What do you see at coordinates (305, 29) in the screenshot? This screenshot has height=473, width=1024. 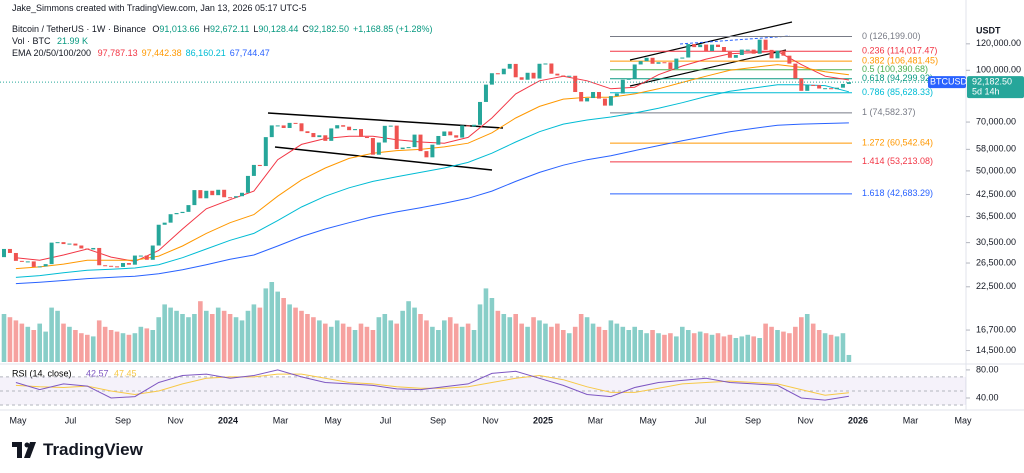 I see `ohlc-label: C` at bounding box center [305, 29].